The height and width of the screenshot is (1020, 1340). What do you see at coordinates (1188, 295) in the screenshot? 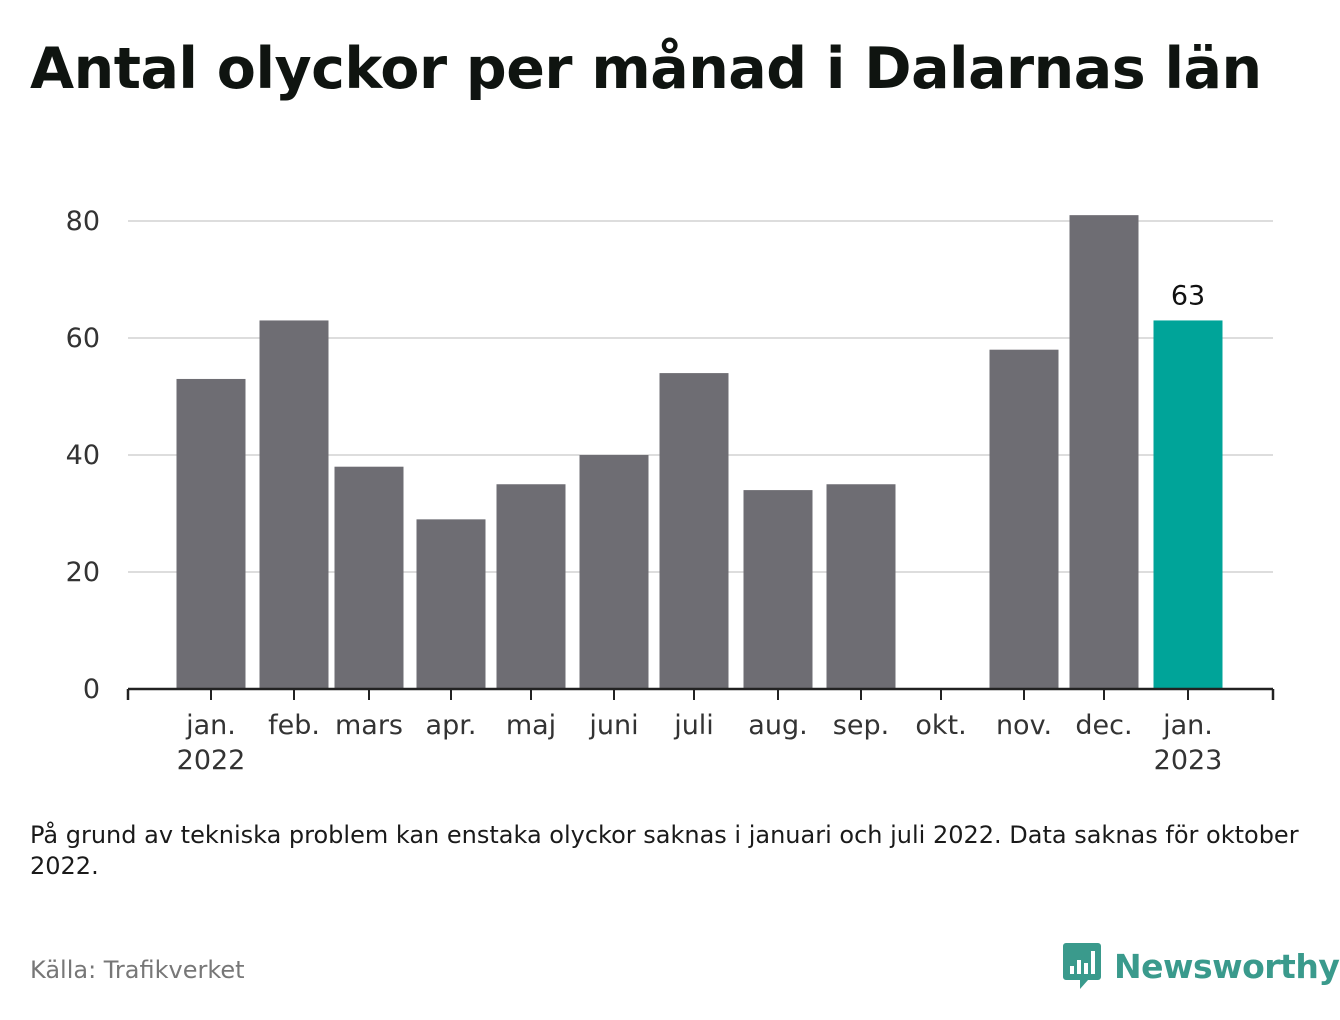
I see `data-label: 63` at bounding box center [1188, 295].